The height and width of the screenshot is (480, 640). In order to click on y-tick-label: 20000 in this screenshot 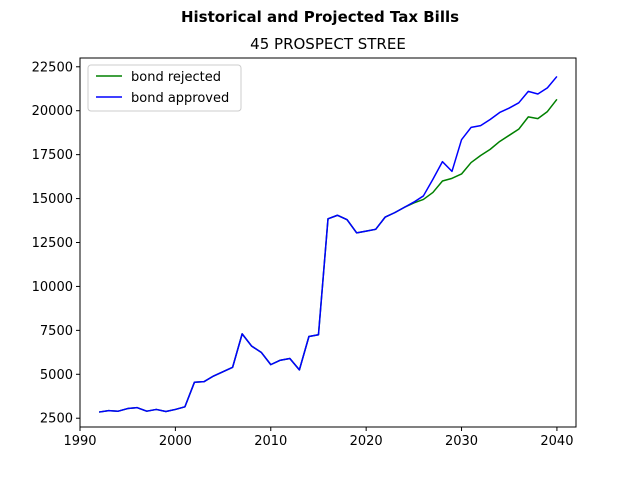, I will do `click(52, 111)`.